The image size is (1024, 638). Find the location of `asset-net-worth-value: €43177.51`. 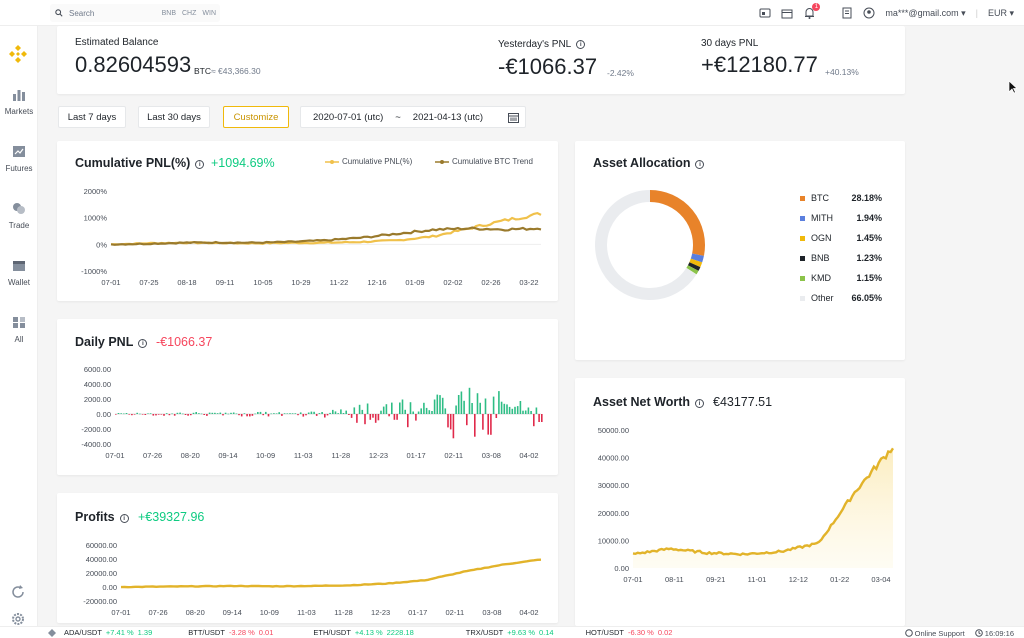

asset-net-worth-value: €43177.51 is located at coordinates (743, 402).